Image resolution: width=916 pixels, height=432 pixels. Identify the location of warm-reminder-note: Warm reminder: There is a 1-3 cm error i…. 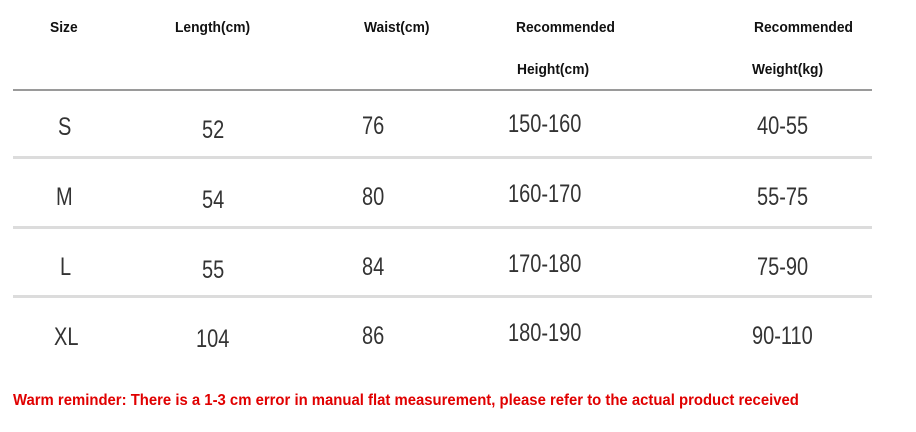
(406, 400).